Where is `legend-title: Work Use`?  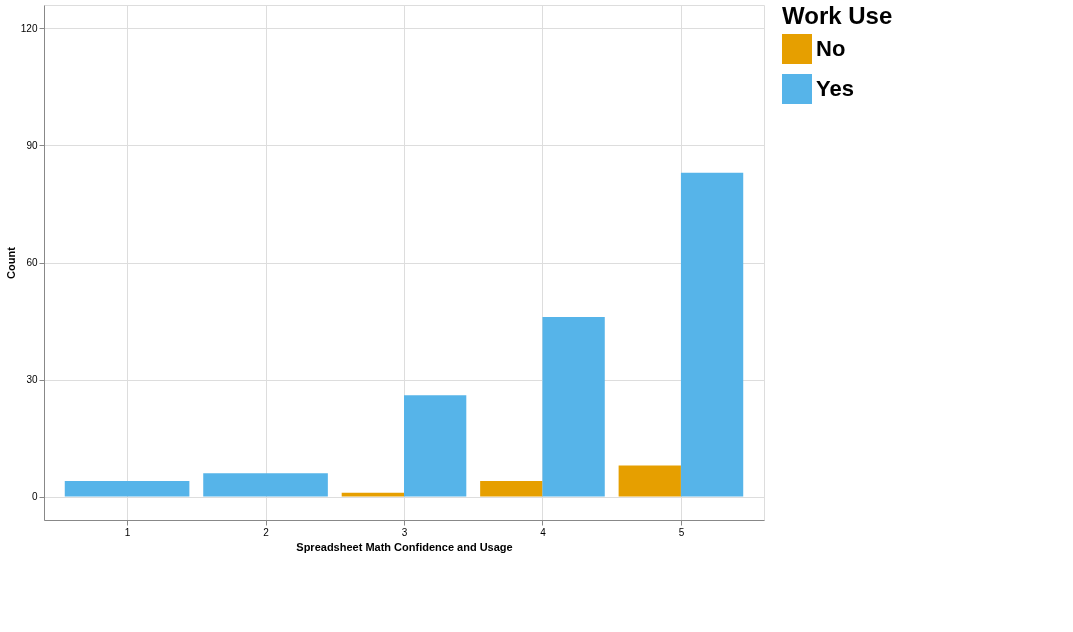 legend-title: Work Use is located at coordinates (837, 15).